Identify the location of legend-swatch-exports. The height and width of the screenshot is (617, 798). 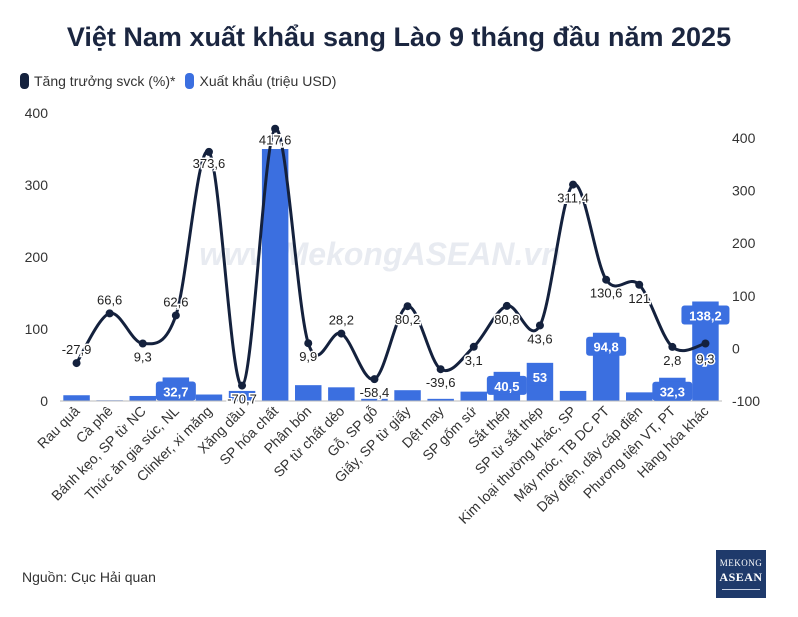
(190, 81).